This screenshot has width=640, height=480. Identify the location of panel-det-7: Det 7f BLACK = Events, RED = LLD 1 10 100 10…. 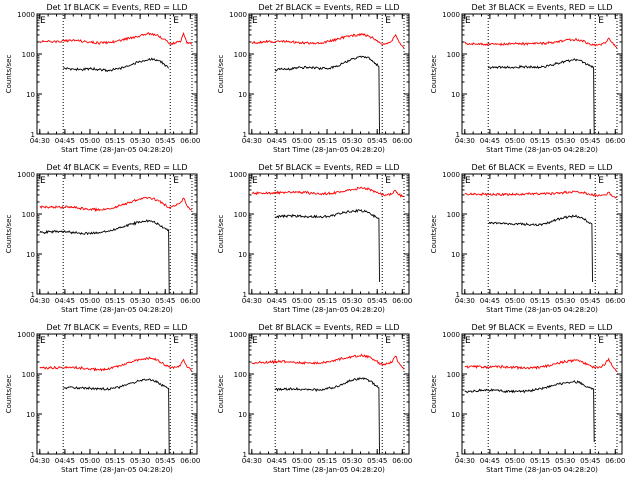
(102, 398).